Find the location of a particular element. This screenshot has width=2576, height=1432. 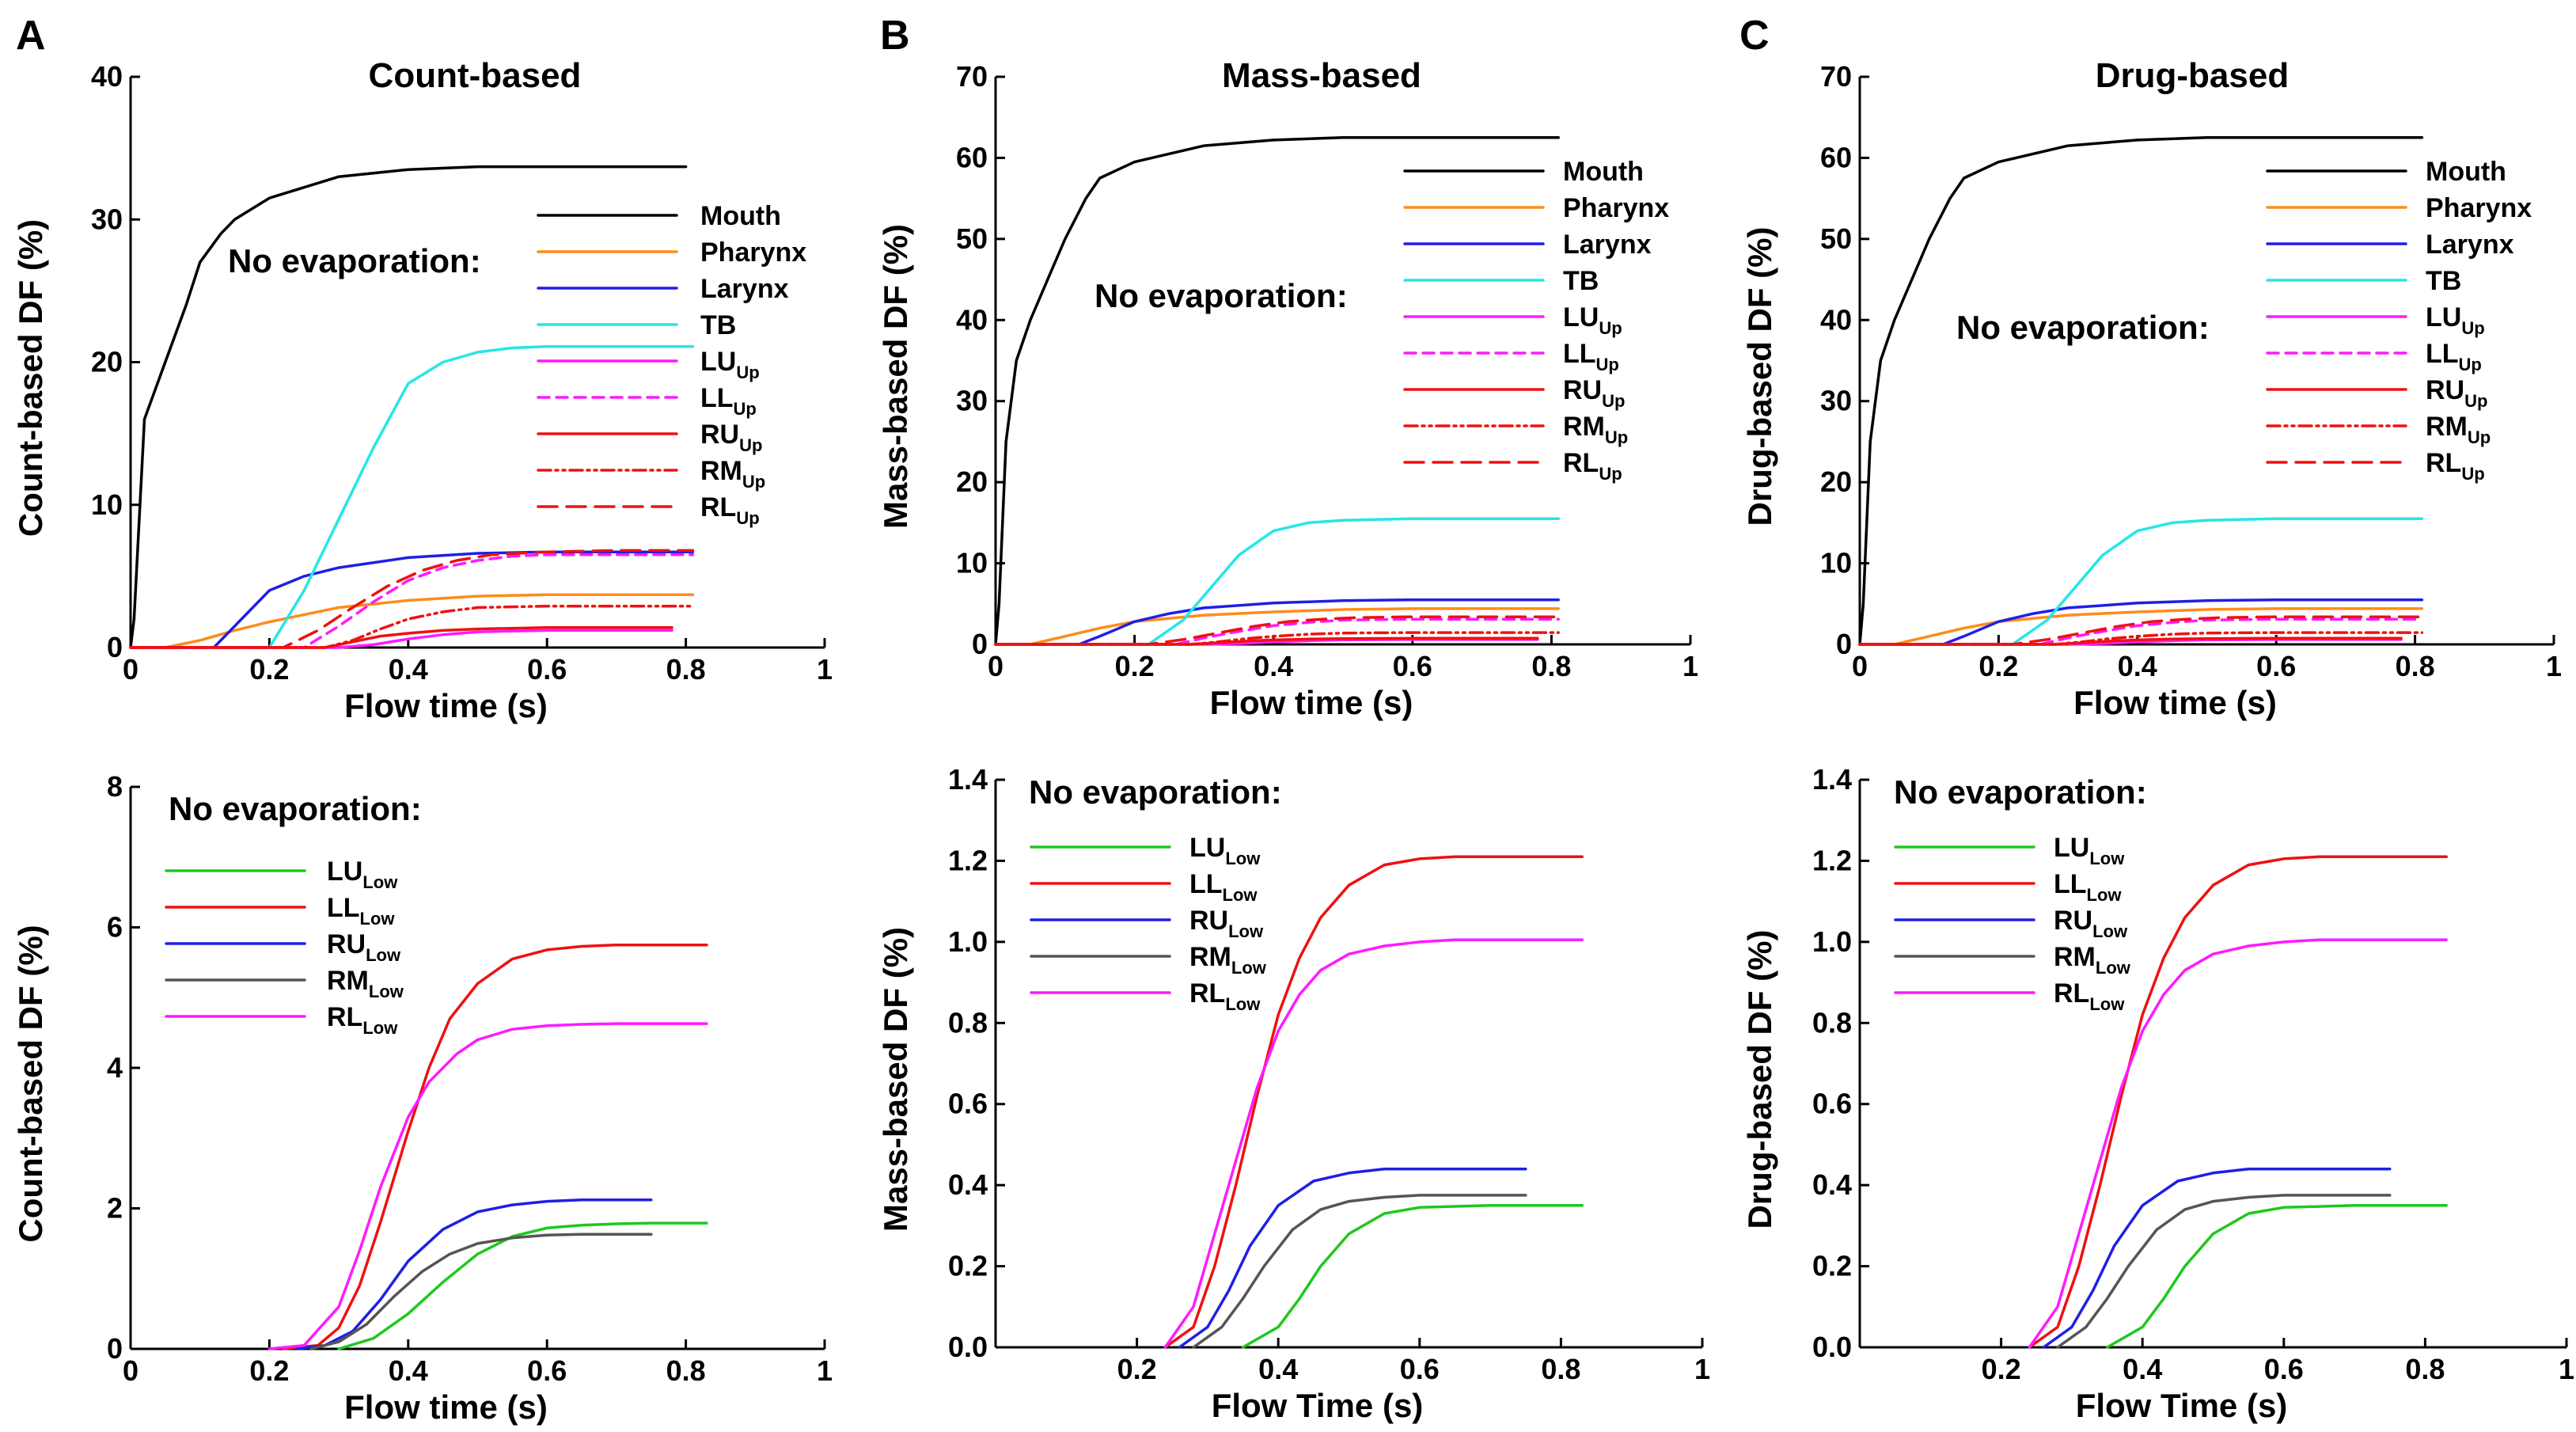

y-axis-label: Mass-based DF (%) is located at coordinates (895, 1079).